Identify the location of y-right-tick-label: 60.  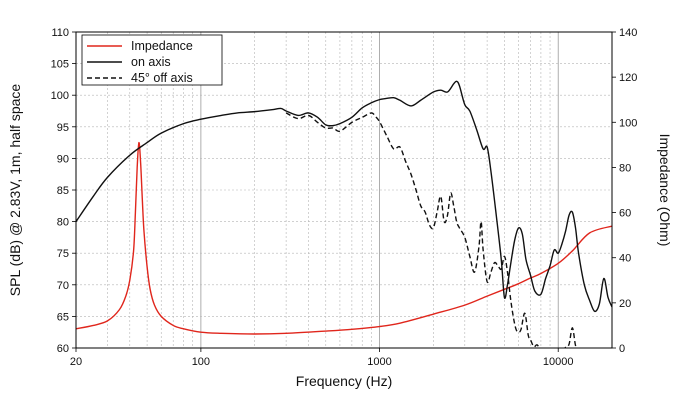
(625, 214).